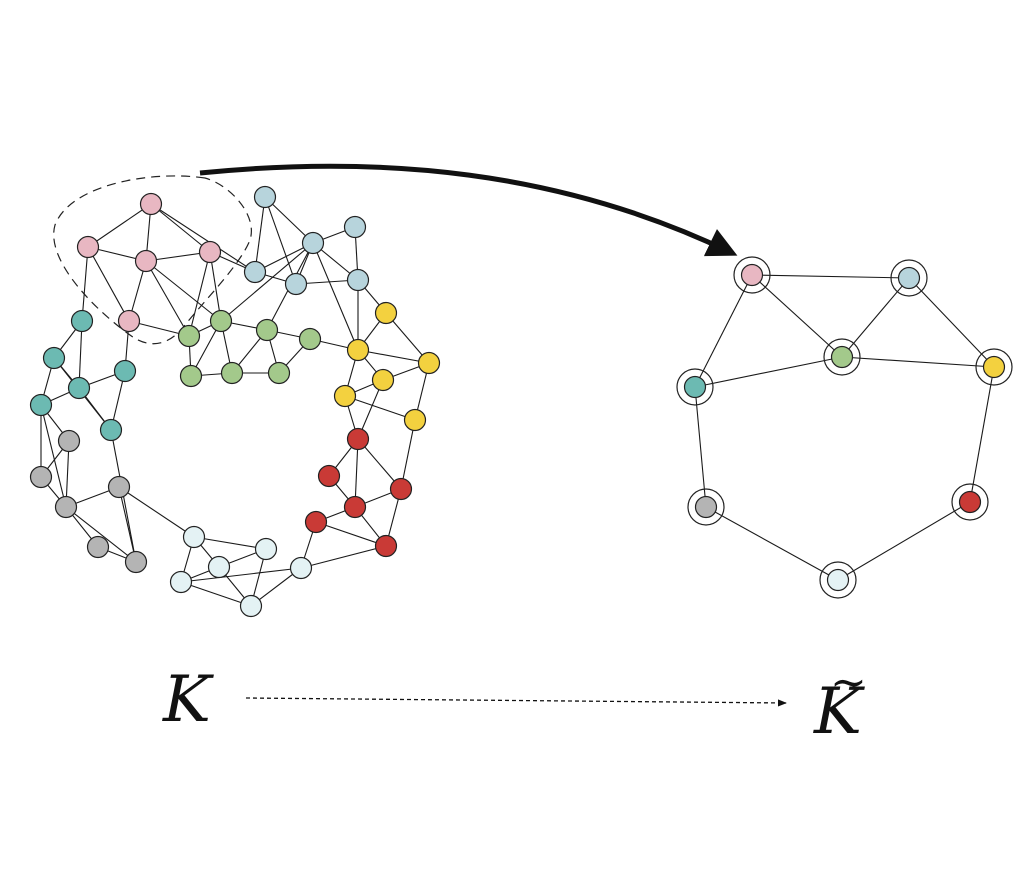 The height and width of the screenshot is (884, 1020). What do you see at coordinates (706, 507) in the screenshot?
I see `graph-k-tilde-node-gray` at bounding box center [706, 507].